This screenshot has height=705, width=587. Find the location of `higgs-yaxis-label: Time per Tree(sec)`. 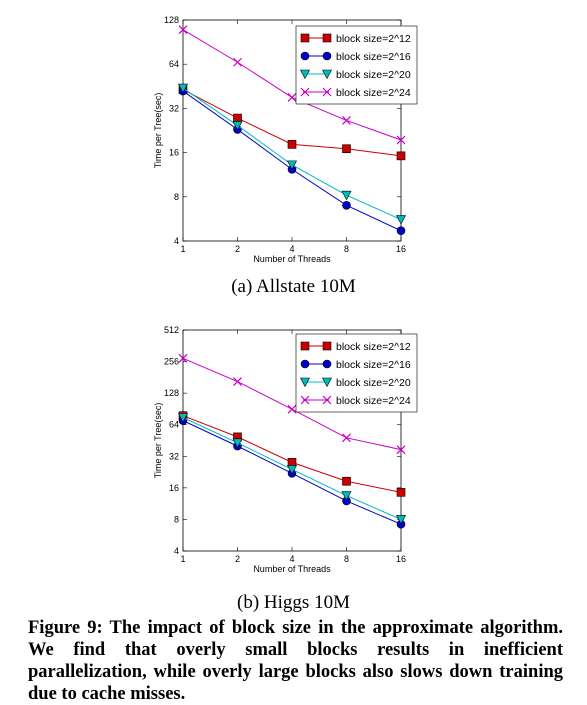

higgs-yaxis-label: Time per Tree(sec) is located at coordinates (158, 441).